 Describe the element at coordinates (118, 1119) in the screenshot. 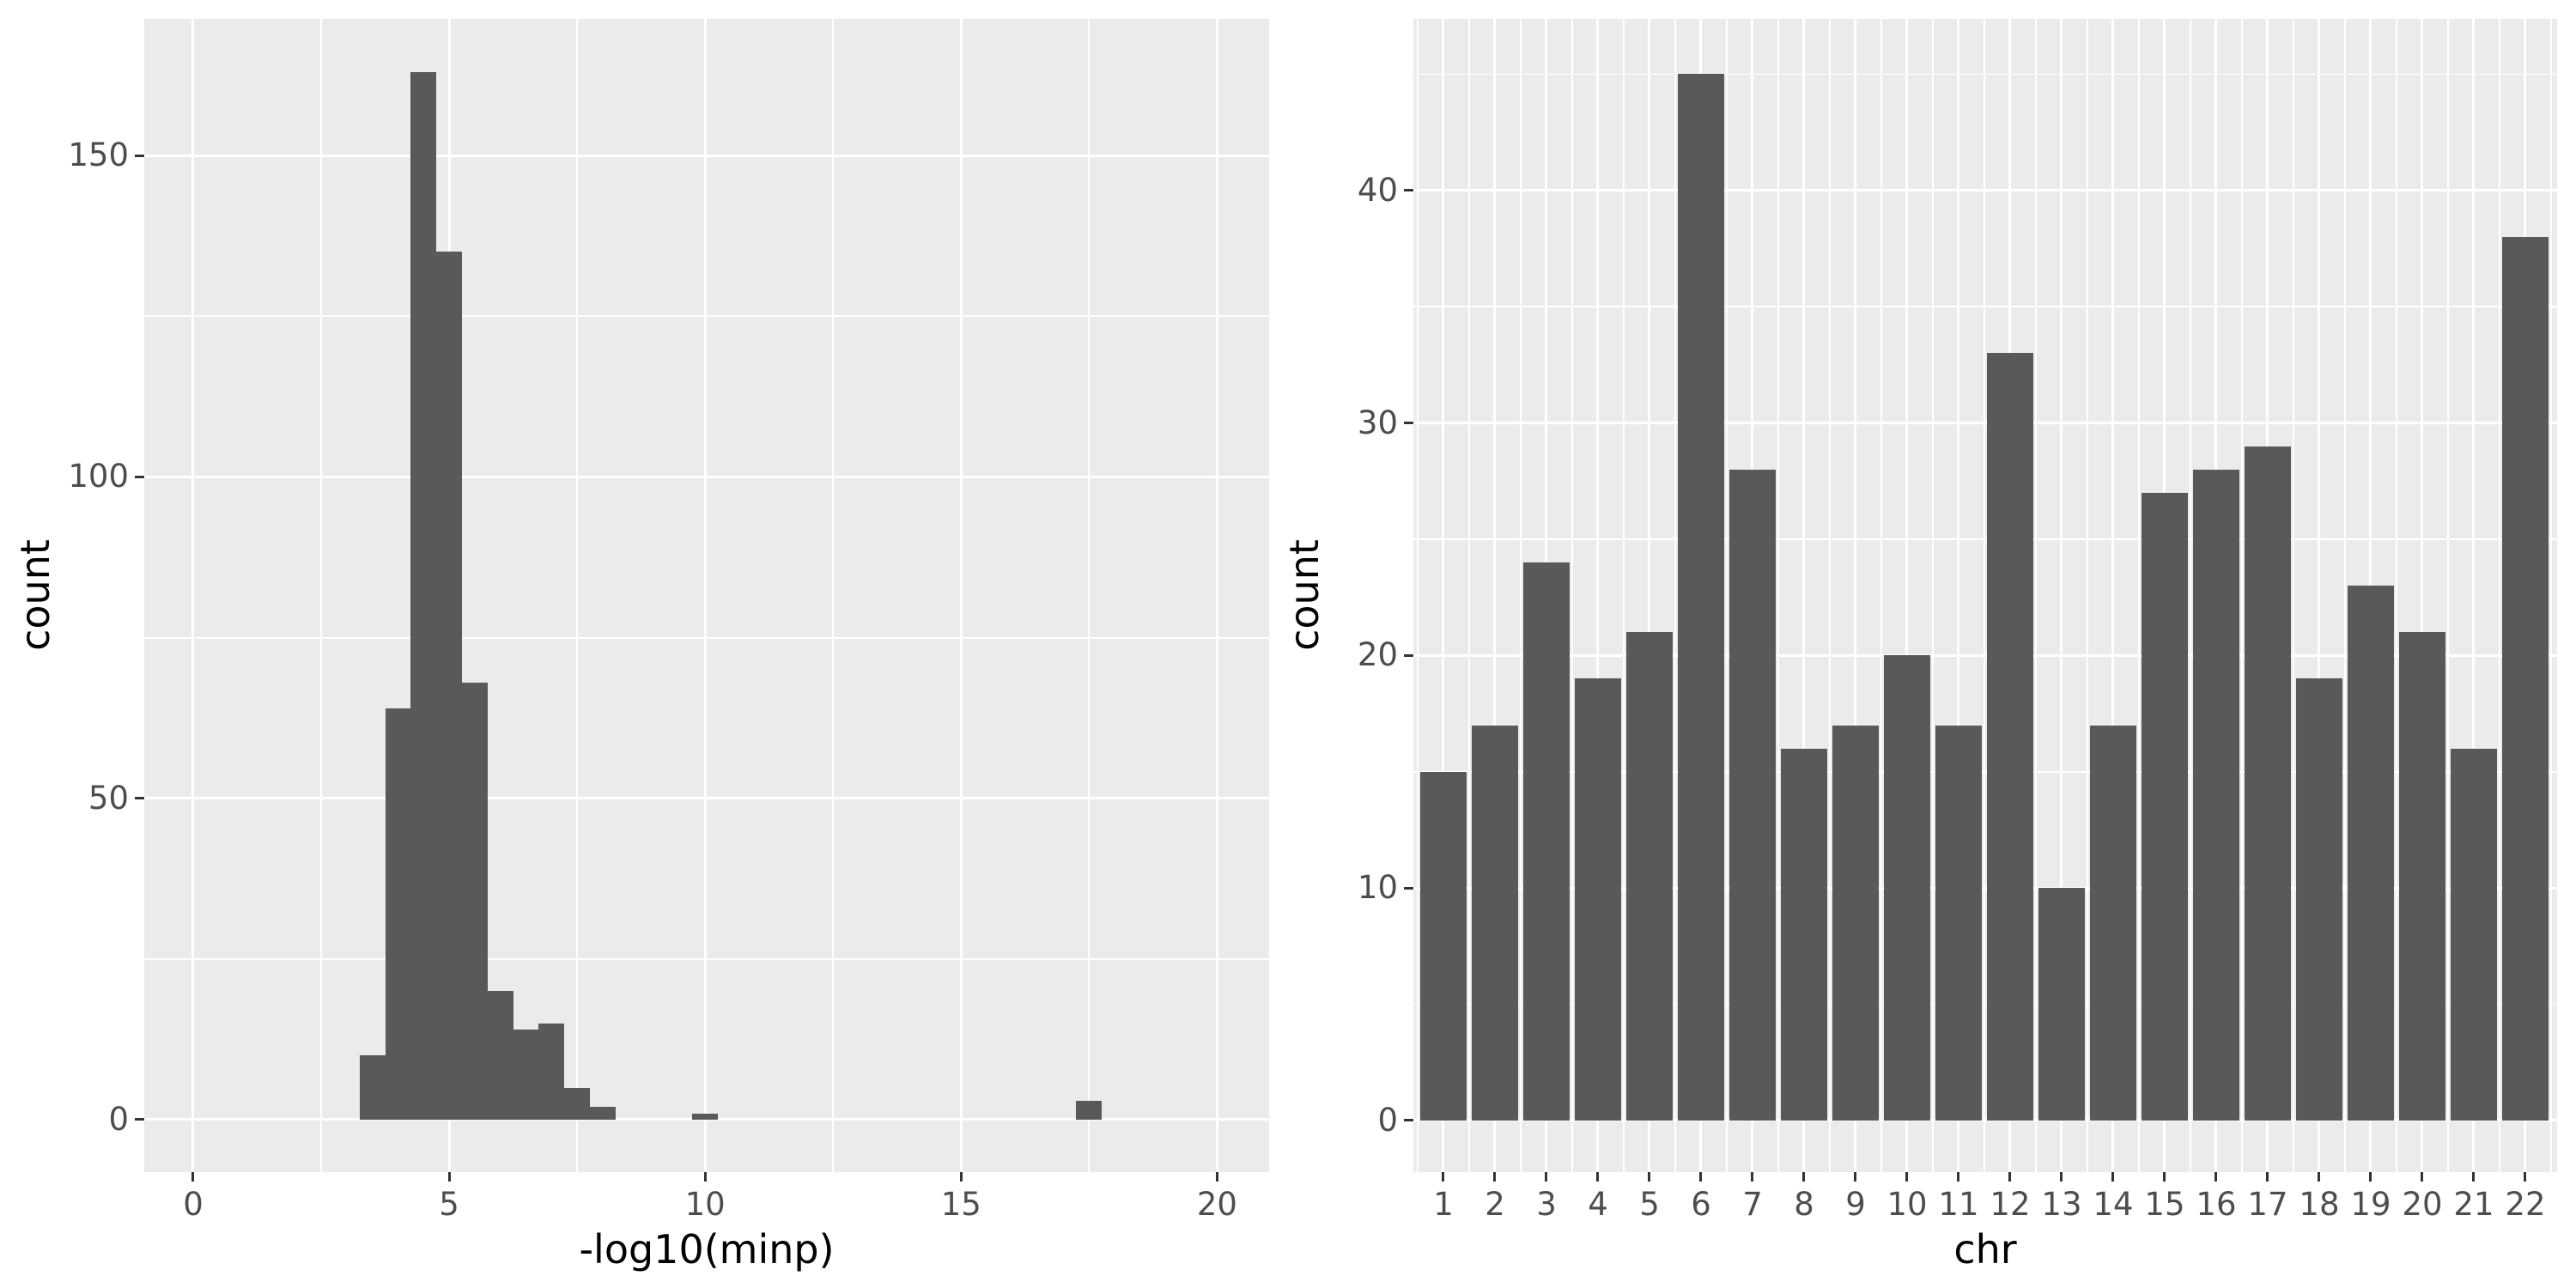

I see `y-tick-label: 0` at that location.